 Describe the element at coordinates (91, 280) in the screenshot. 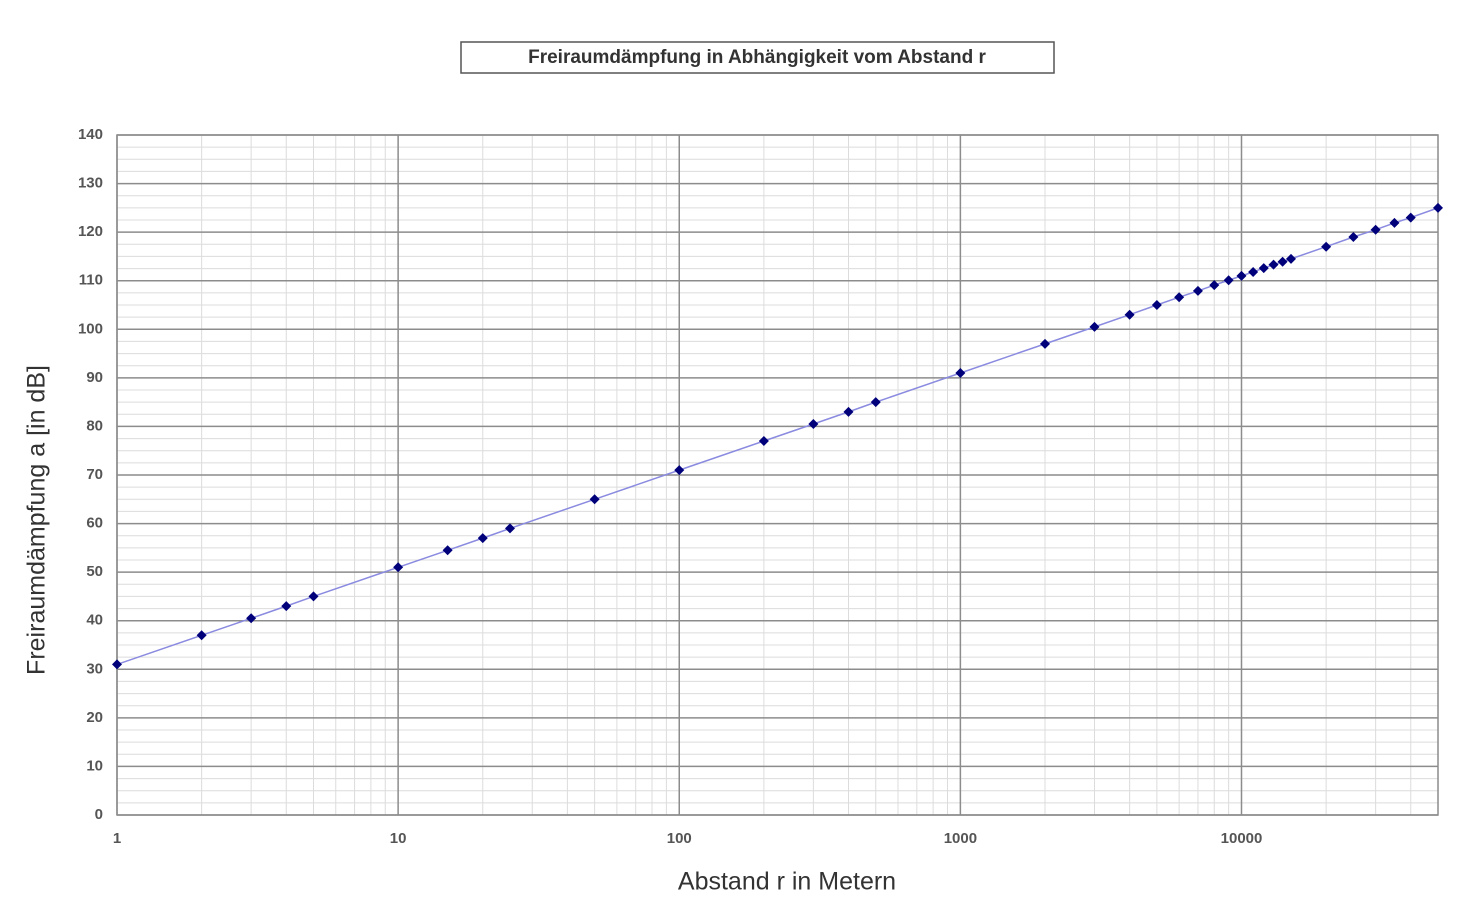

I see `y-tick-label: 110` at that location.